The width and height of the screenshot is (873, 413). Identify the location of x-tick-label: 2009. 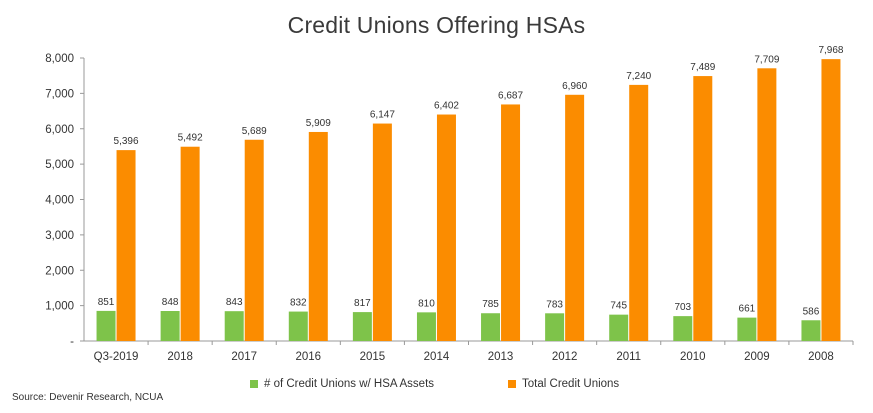
(757, 357).